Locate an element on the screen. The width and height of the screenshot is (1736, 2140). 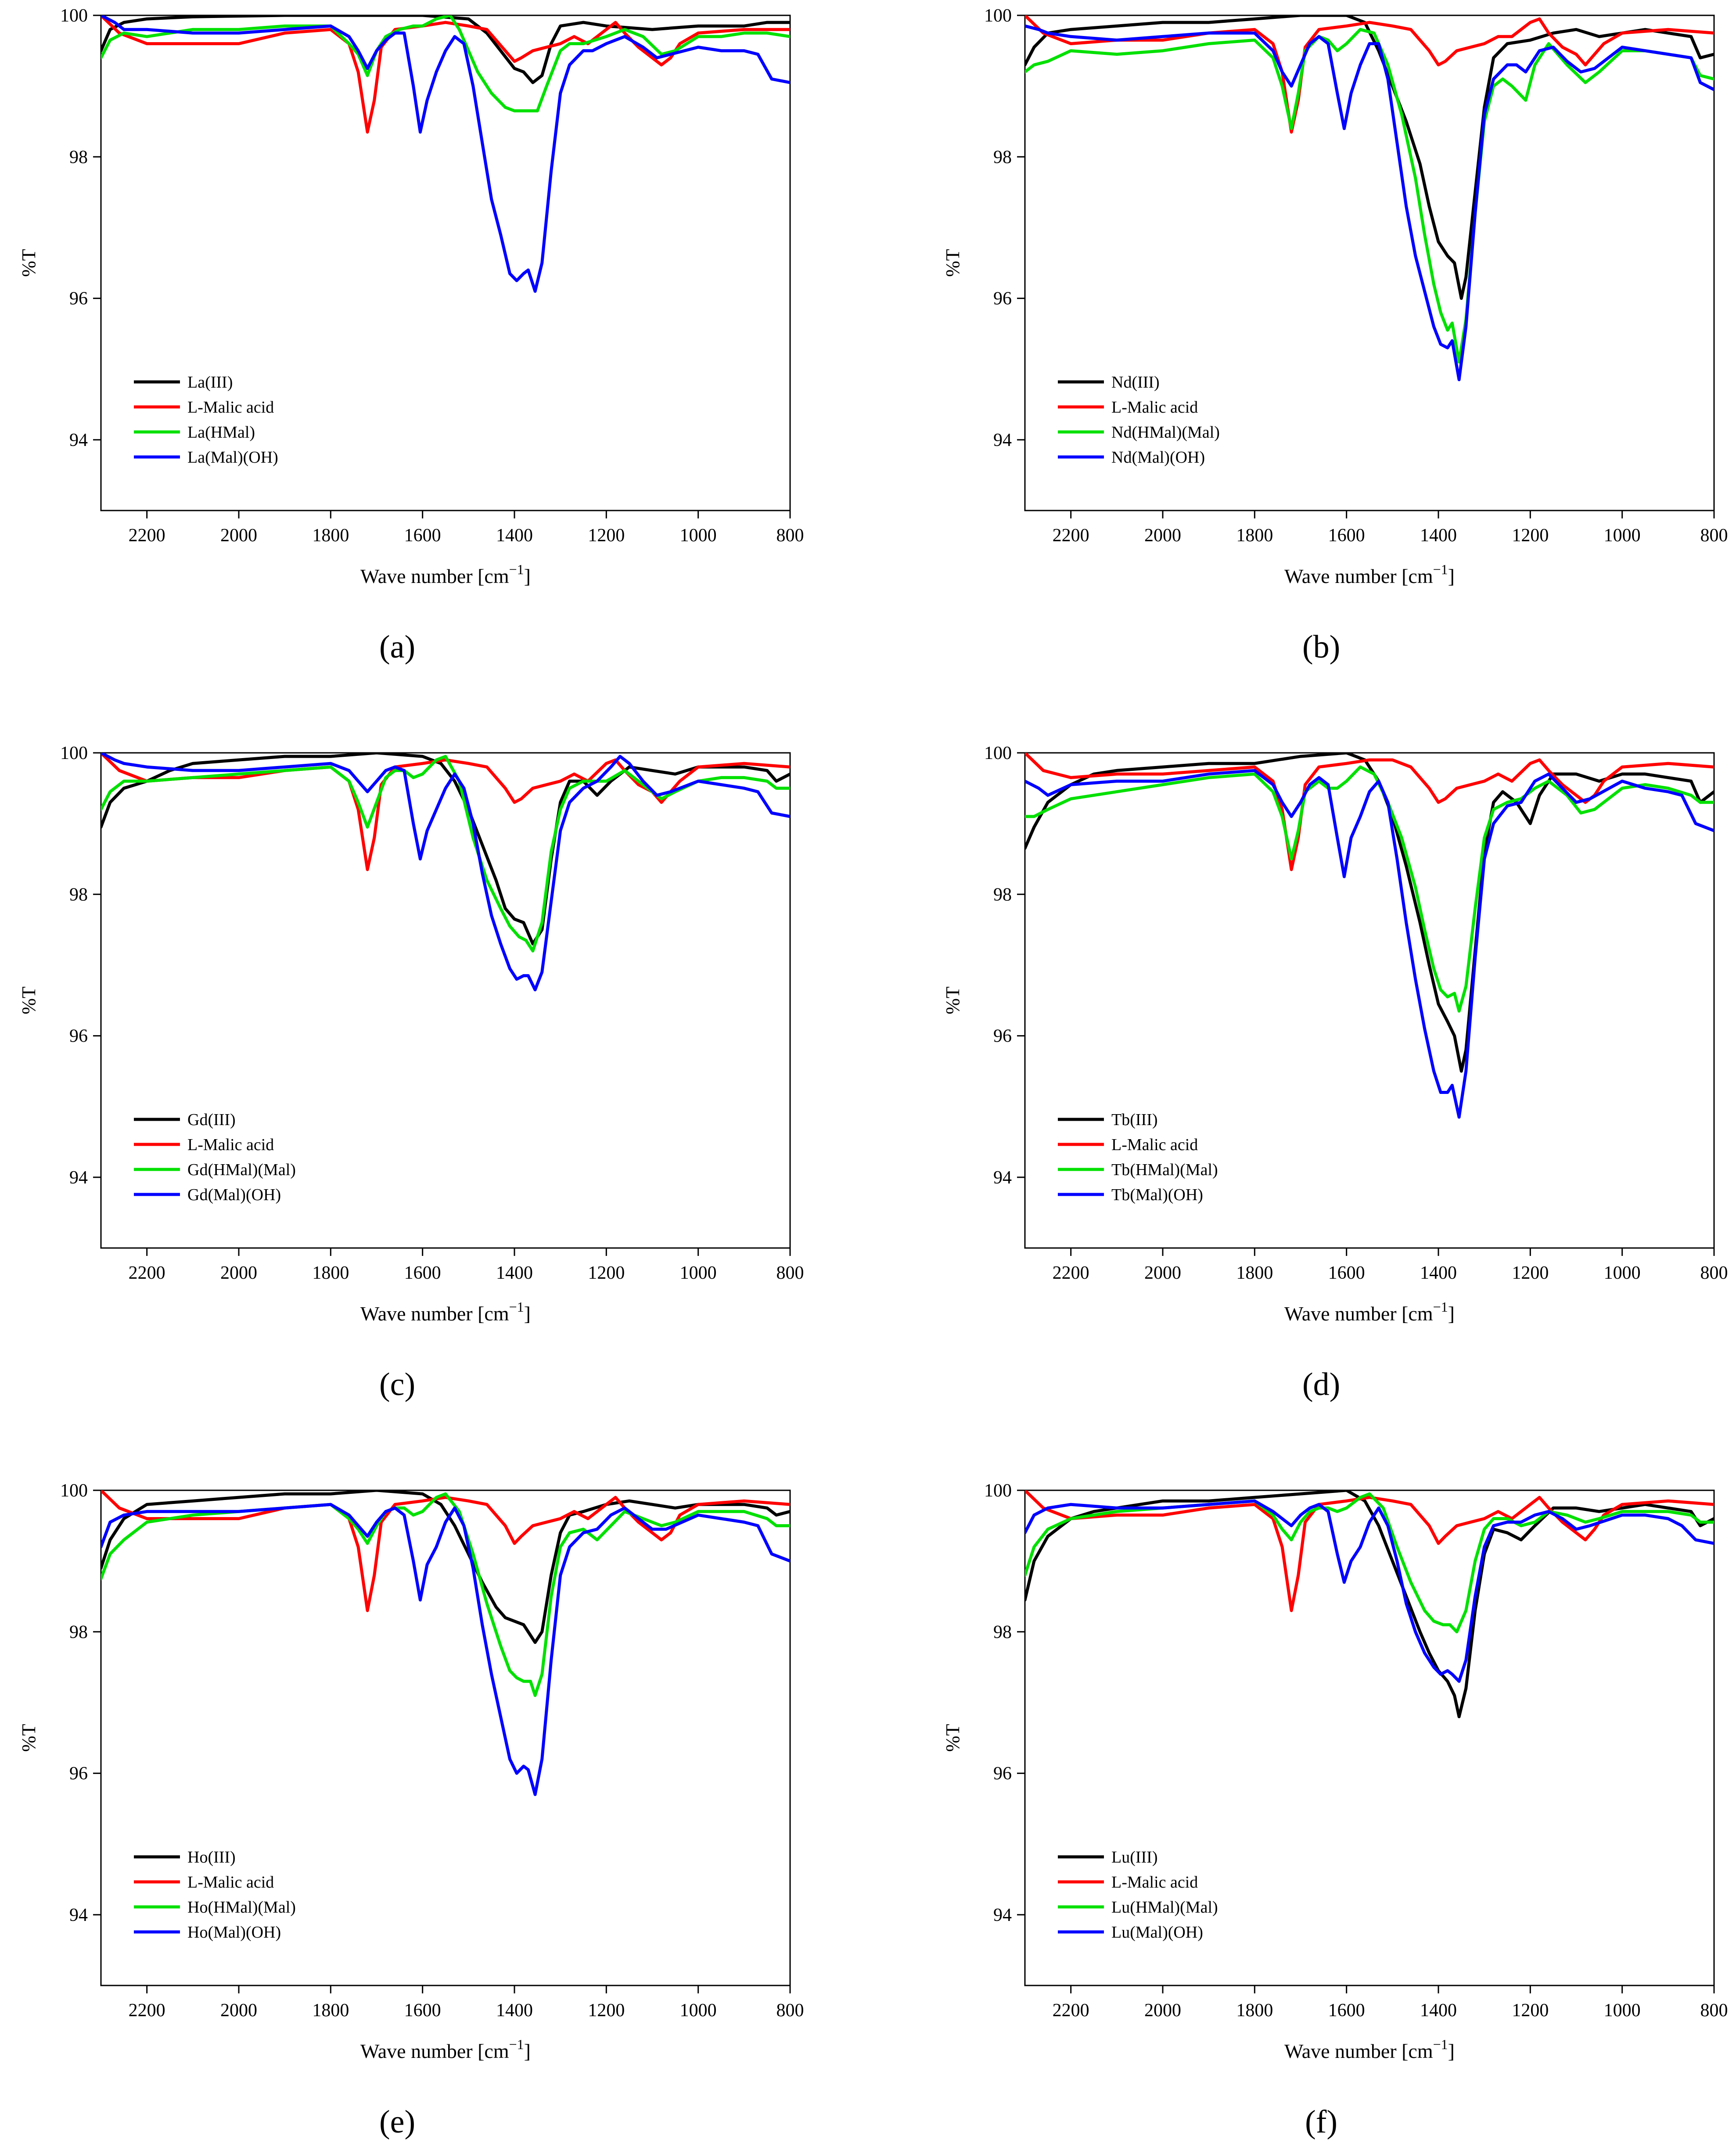
legend-entry: Nd(HMal)(Mal) is located at coordinates (1165, 432).